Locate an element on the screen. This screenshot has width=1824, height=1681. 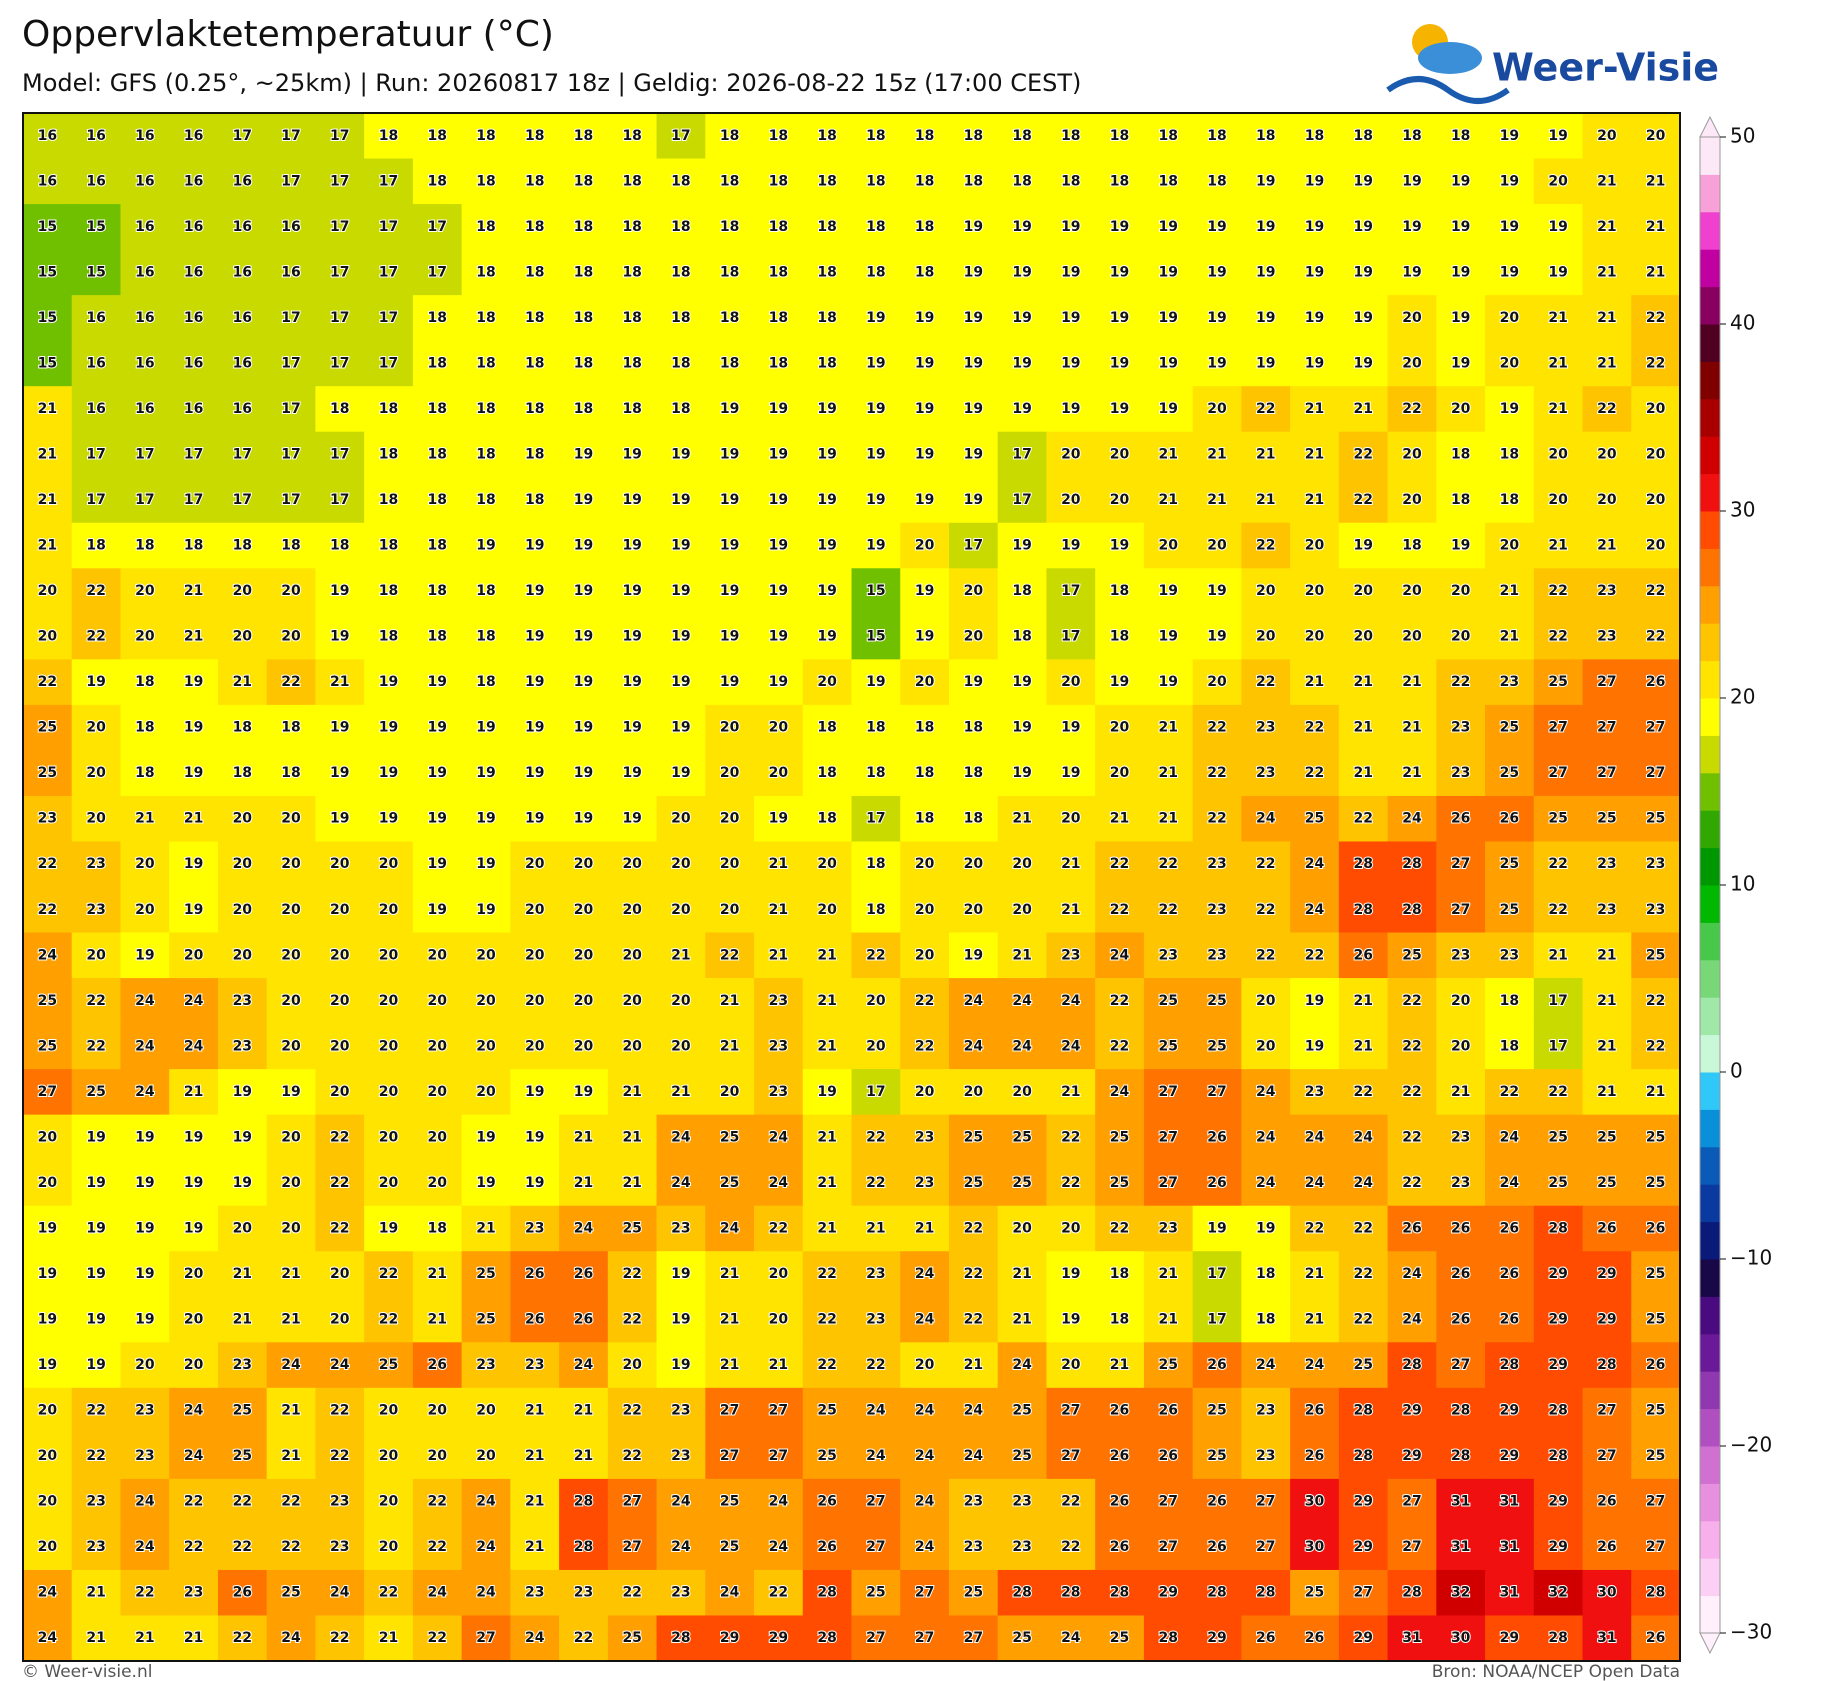
temp-value: 30 is located at coordinates (1315, 1502).